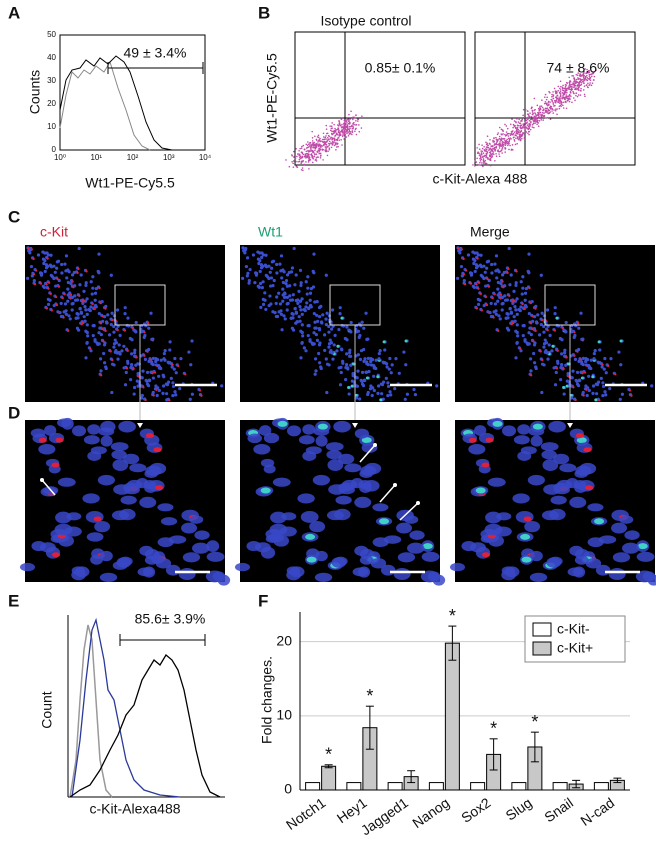 The width and height of the screenshot is (656, 846). What do you see at coordinates (284, 640) in the screenshot?
I see `y-tick-label: 20` at bounding box center [284, 640].